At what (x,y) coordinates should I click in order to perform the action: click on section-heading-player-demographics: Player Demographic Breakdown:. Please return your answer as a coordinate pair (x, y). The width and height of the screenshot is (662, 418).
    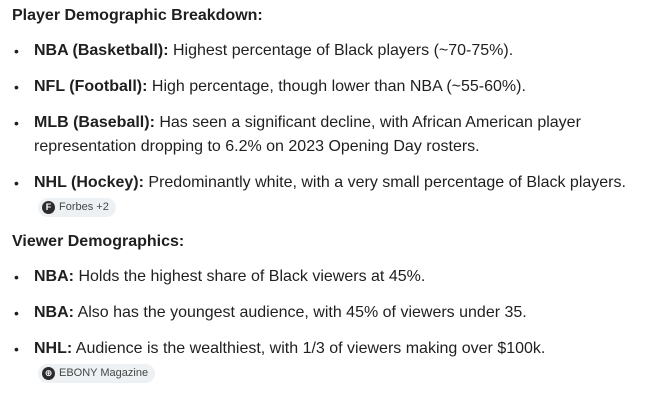
    Looking at the image, I should click on (137, 15).